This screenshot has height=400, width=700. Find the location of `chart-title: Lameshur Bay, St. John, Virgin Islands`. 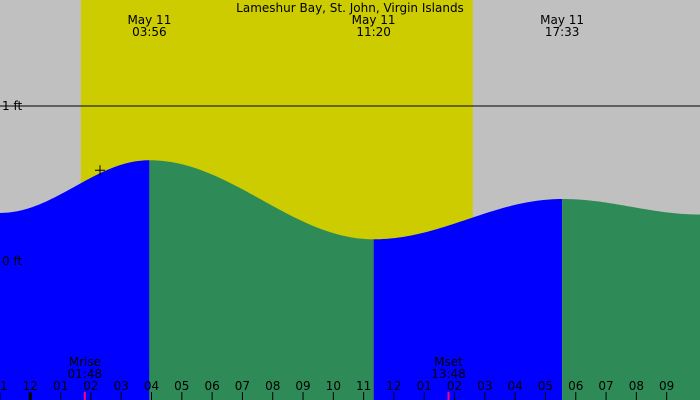

chart-title: Lameshur Bay, St. John, Virgin Islands is located at coordinates (350, 8).